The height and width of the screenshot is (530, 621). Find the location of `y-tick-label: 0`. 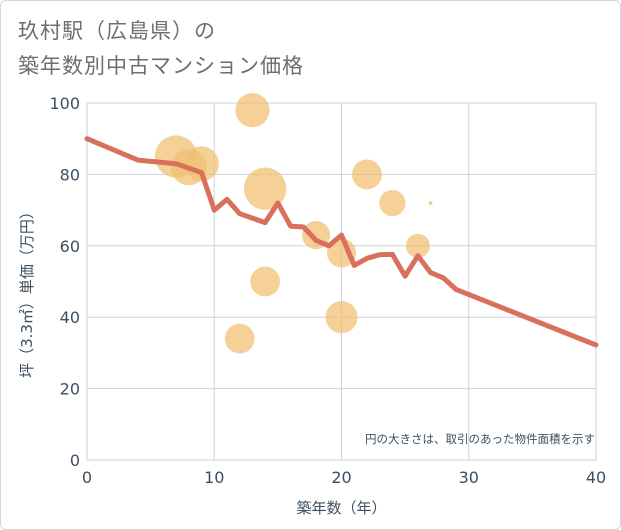

y-tick-label: 0 is located at coordinates (75, 460).